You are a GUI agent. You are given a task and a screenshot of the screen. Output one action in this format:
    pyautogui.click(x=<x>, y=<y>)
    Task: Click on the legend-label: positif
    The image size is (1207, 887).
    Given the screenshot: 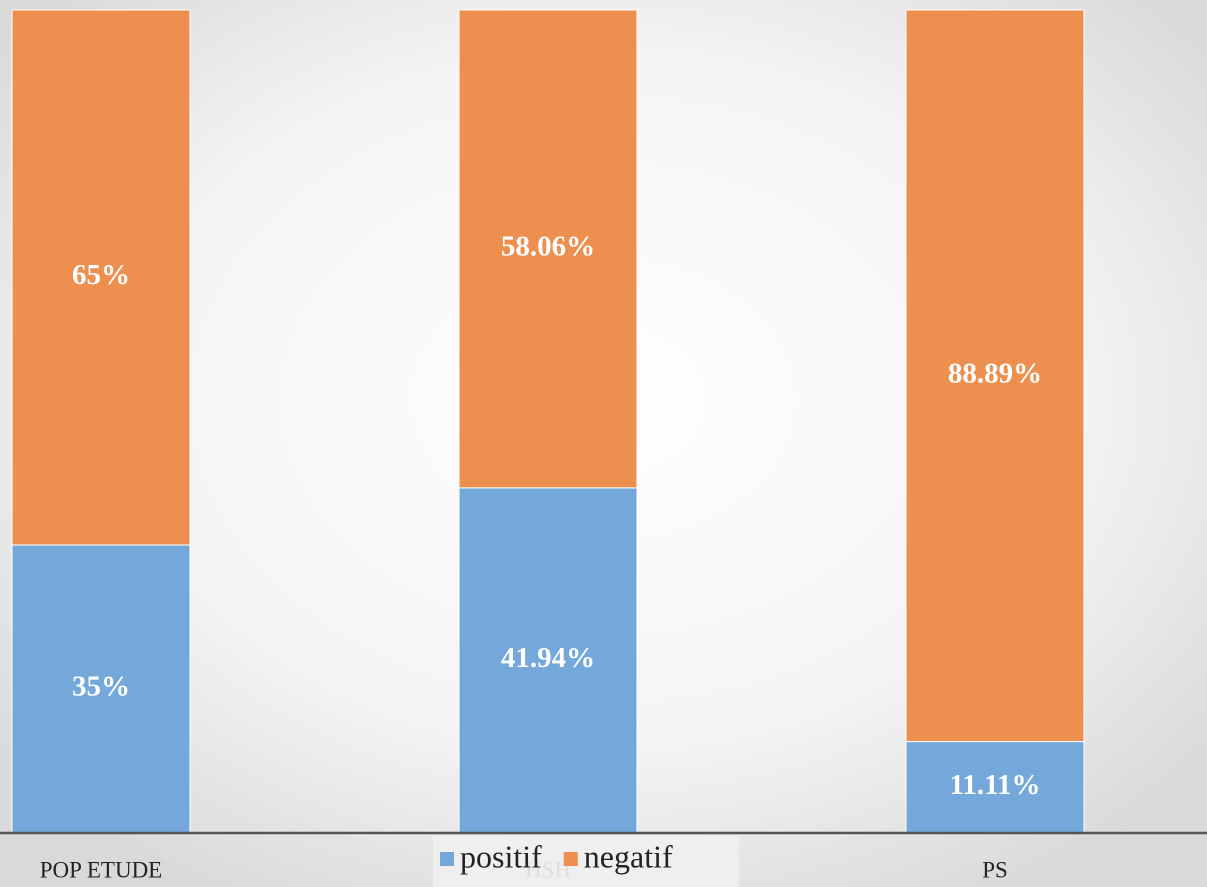 What is the action you would take?
    pyautogui.click(x=501, y=856)
    